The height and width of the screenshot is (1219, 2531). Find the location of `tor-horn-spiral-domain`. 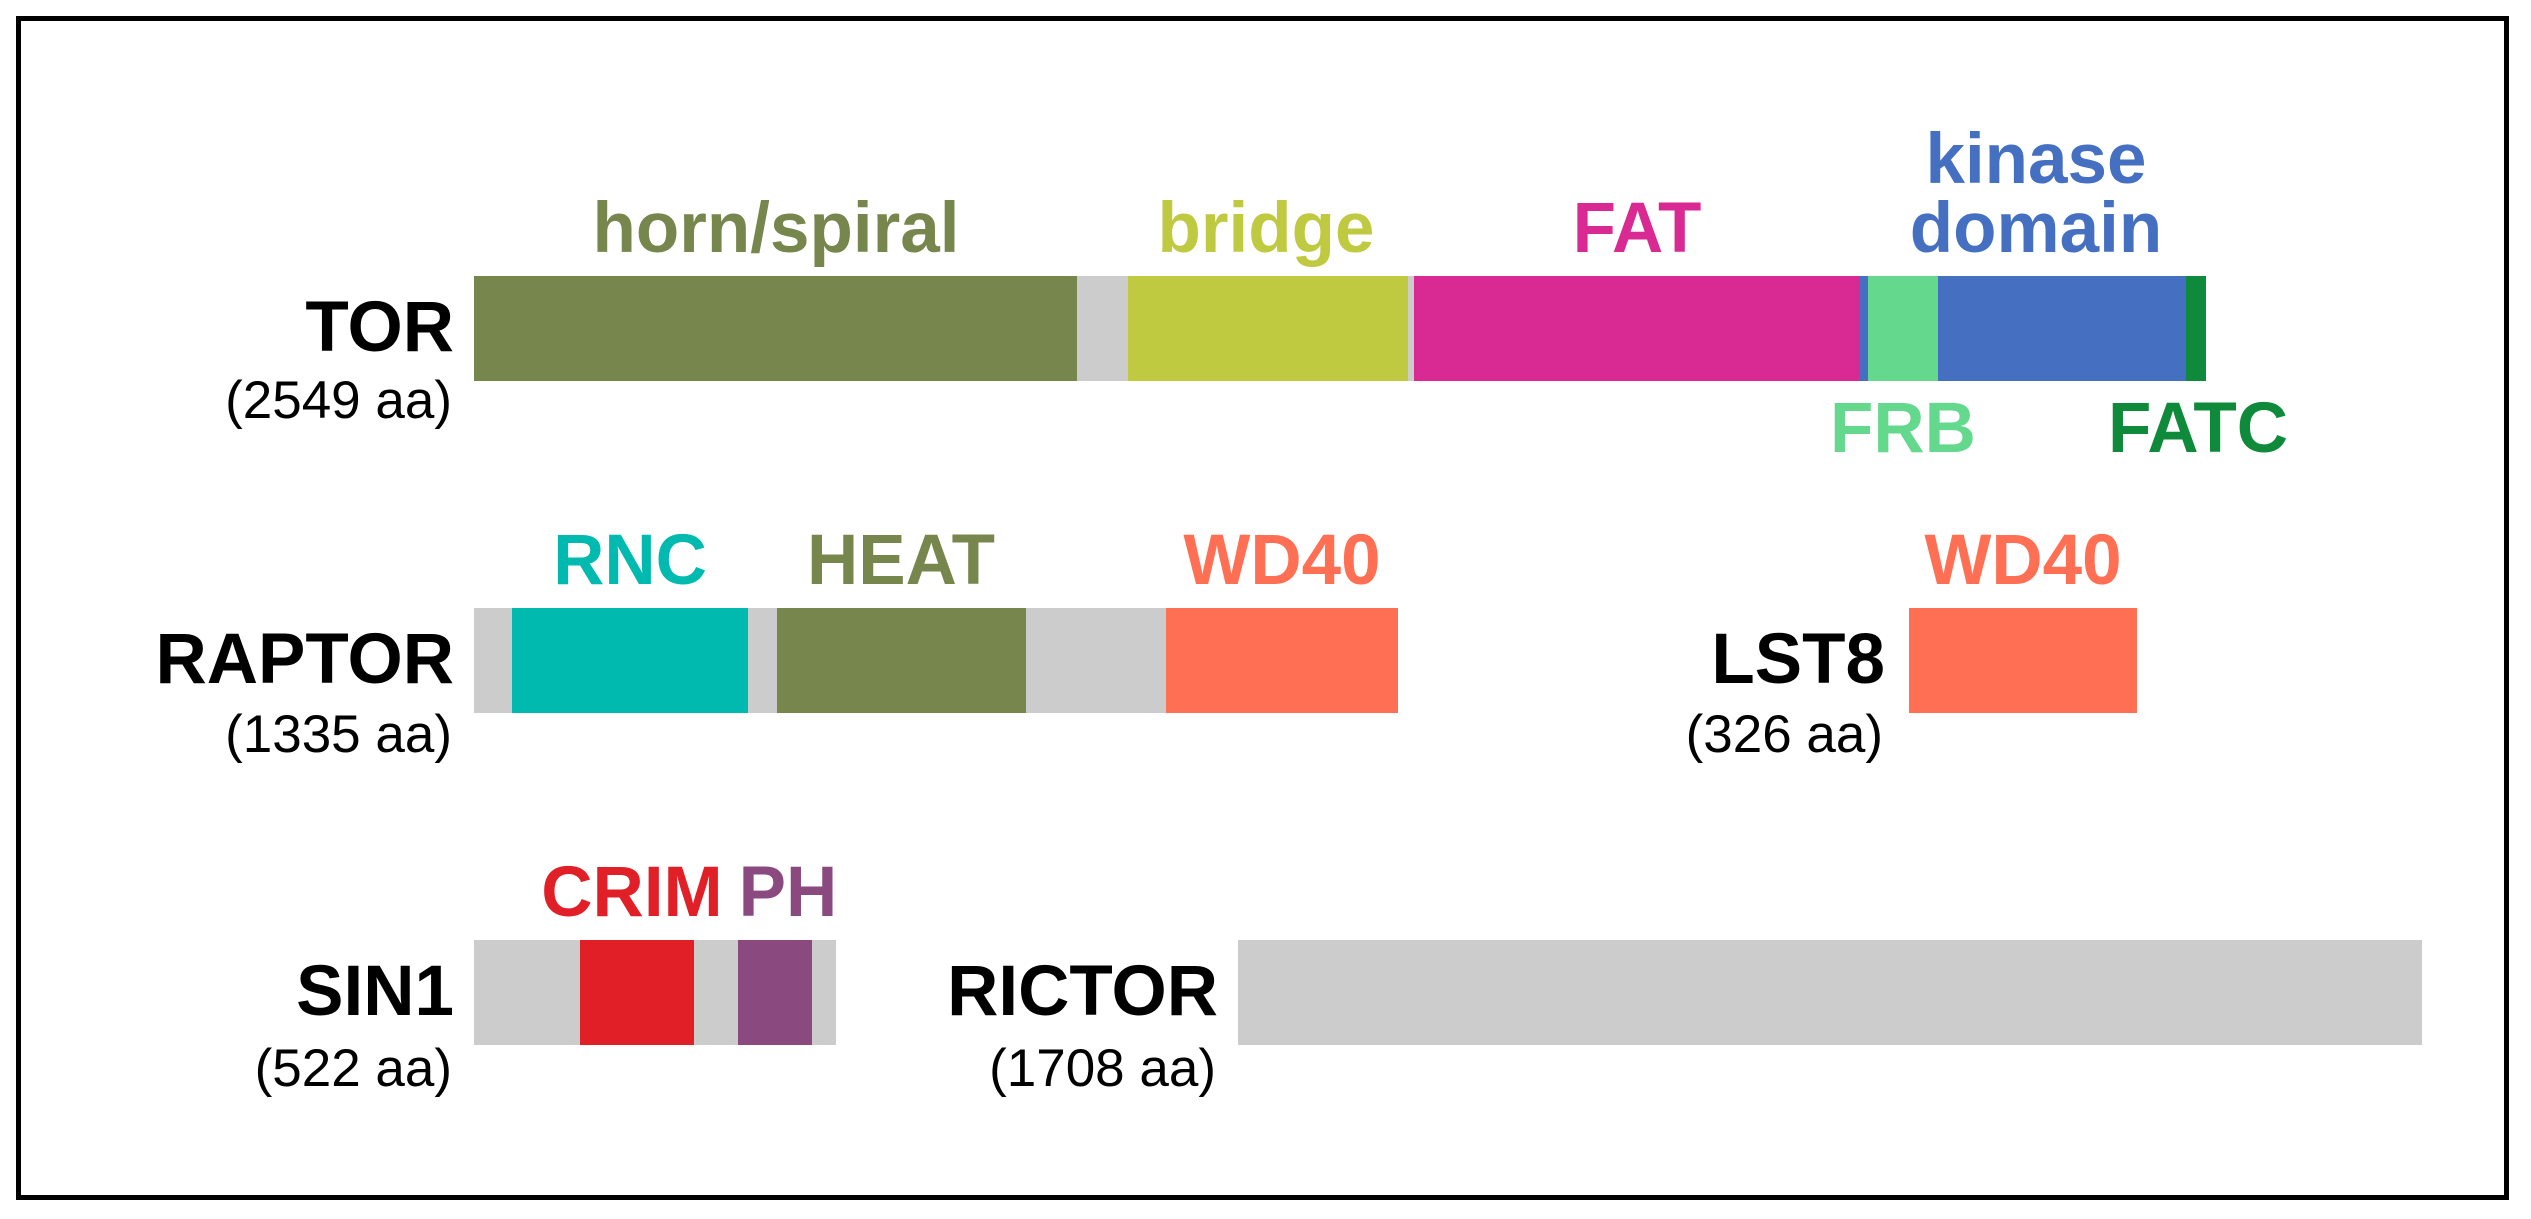

tor-horn-spiral-domain is located at coordinates (775, 328).